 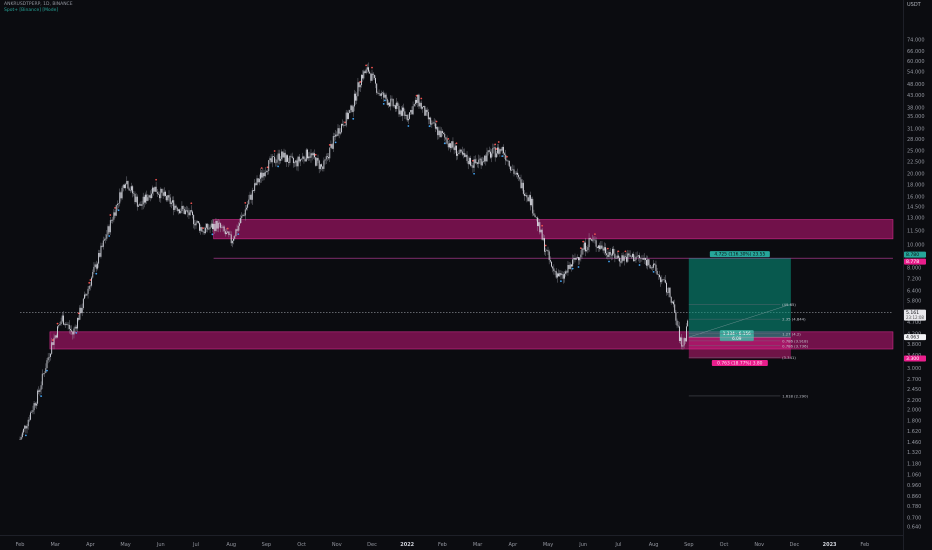 What do you see at coordinates (736, 336) in the screenshot?
I see `ratio-box` at bounding box center [736, 336].